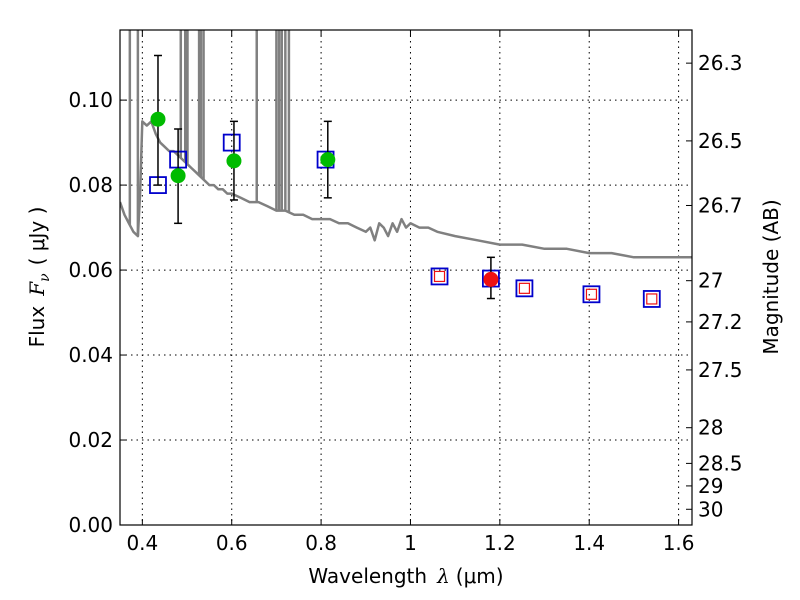 The width and height of the screenshot is (800, 600). Describe the element at coordinates (710, 486) in the screenshot. I see `mag-tick-label: 29` at that location.